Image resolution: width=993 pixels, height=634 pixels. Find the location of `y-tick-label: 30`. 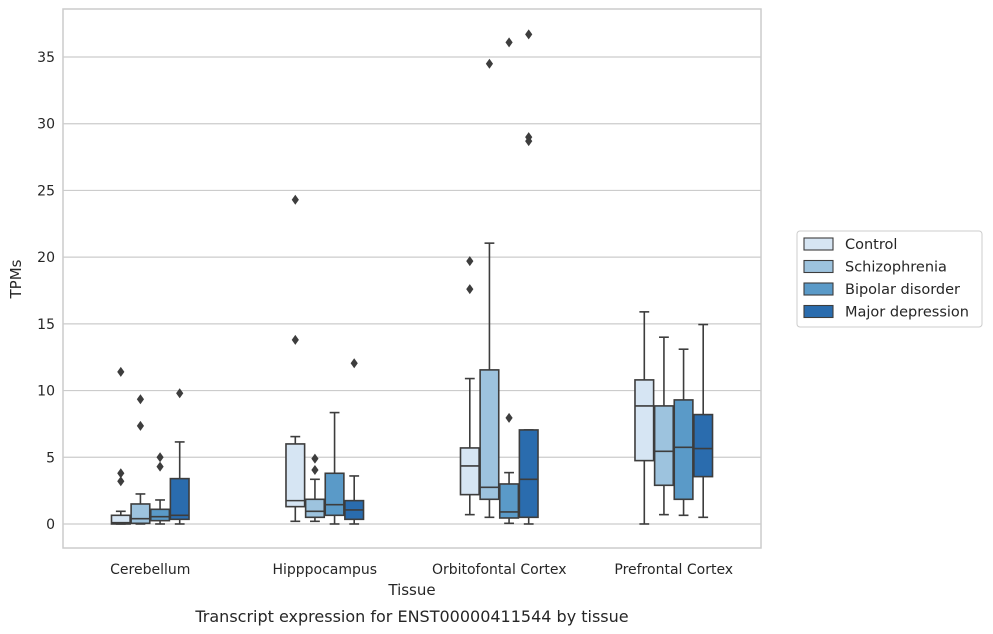

y-tick-label: 30 is located at coordinates (46, 125).